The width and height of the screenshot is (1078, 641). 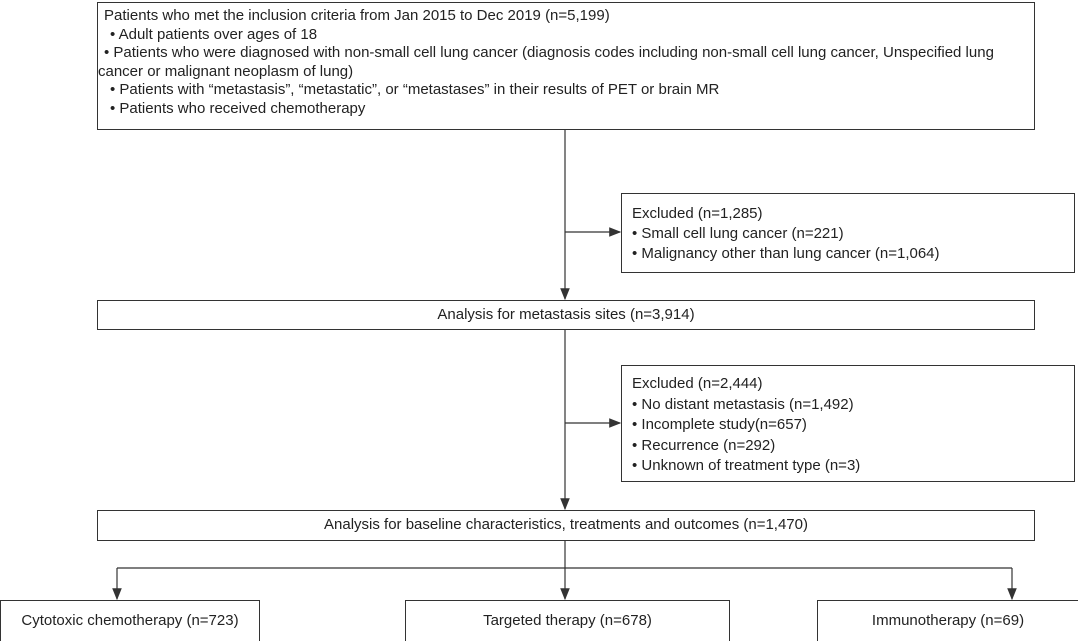 I want to click on group-box: Immunotherapy (n=69), so click(x=947, y=620).